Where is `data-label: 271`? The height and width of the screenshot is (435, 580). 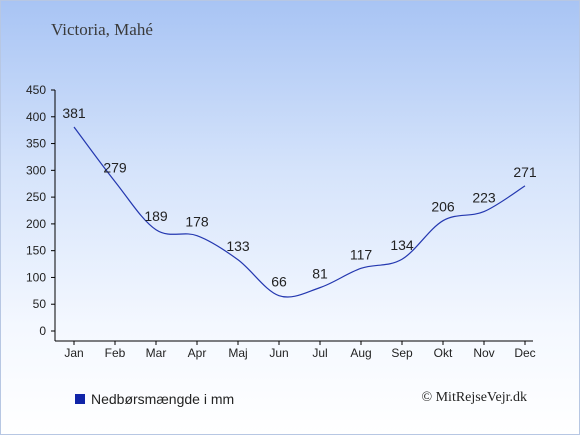 data-label: 271 is located at coordinates (525, 172).